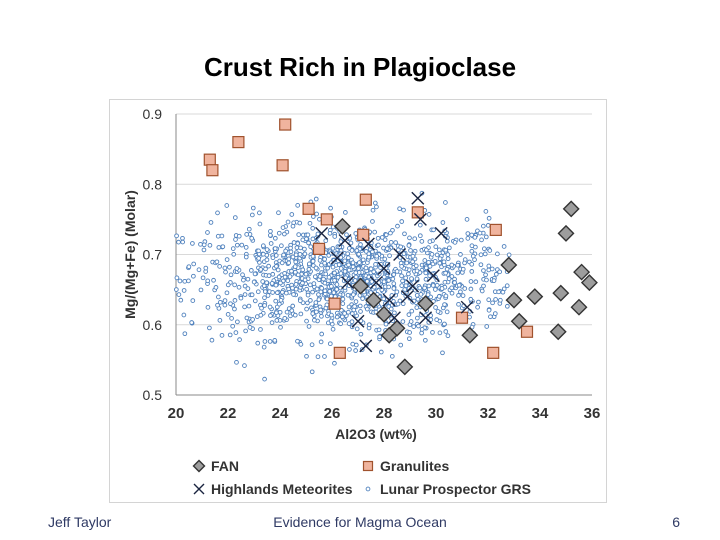 The height and width of the screenshot is (540, 720). Describe the element at coordinates (394, 272) in the screenshot. I see `series-meteorites` at that location.